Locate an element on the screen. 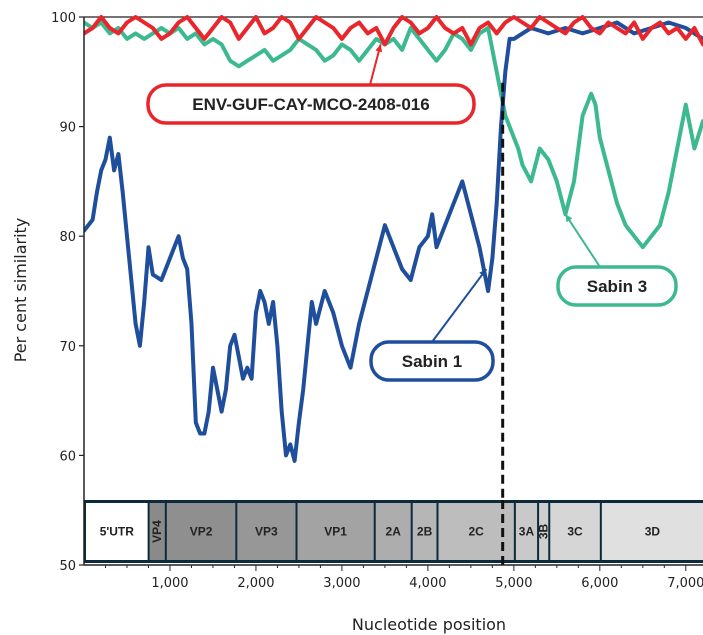 This screenshot has height=635, width=703. x-tick-label: 1,000 is located at coordinates (169, 583).